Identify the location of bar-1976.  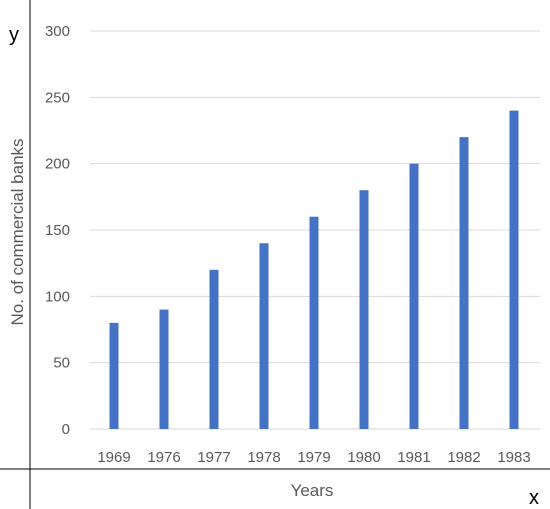
(164, 369).